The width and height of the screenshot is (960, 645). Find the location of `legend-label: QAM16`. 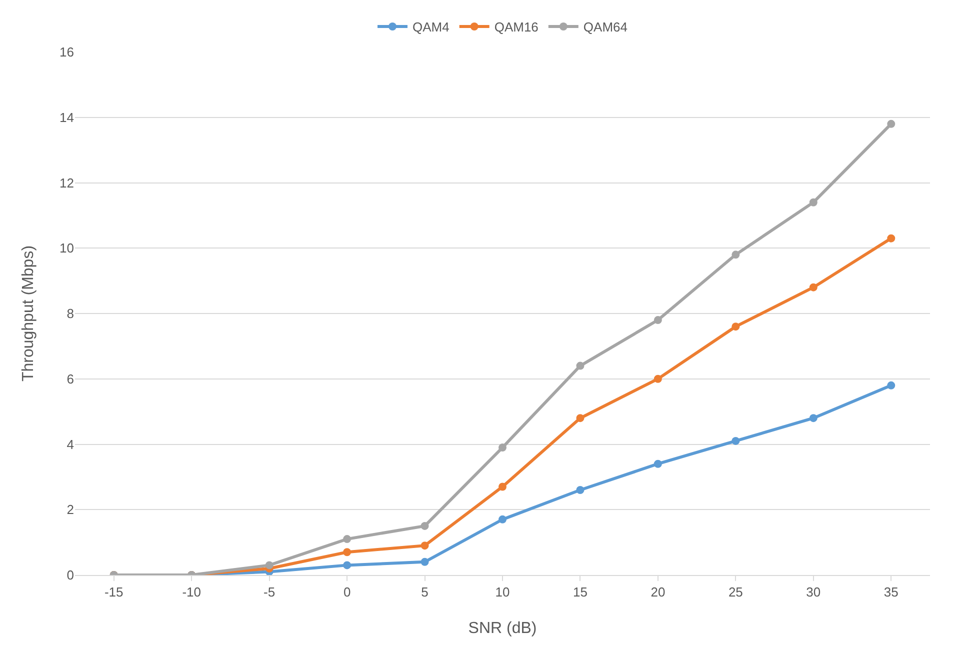

legend-label: QAM16 is located at coordinates (516, 27).